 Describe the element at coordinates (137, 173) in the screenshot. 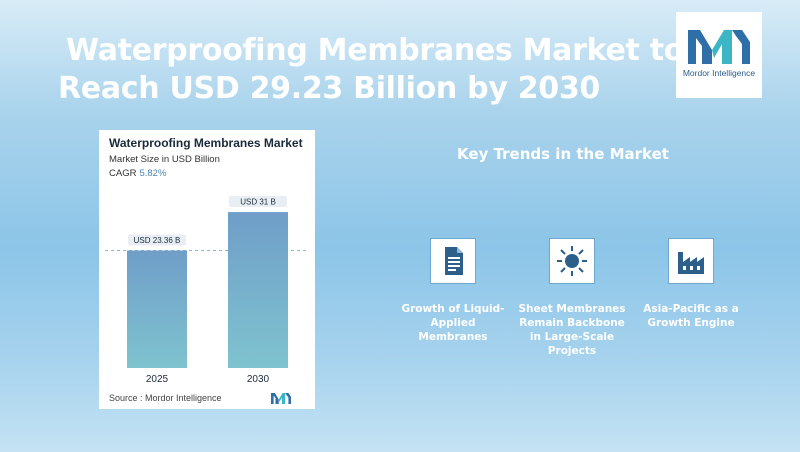

I see `cagr-line: CAGR 5.82%` at that location.